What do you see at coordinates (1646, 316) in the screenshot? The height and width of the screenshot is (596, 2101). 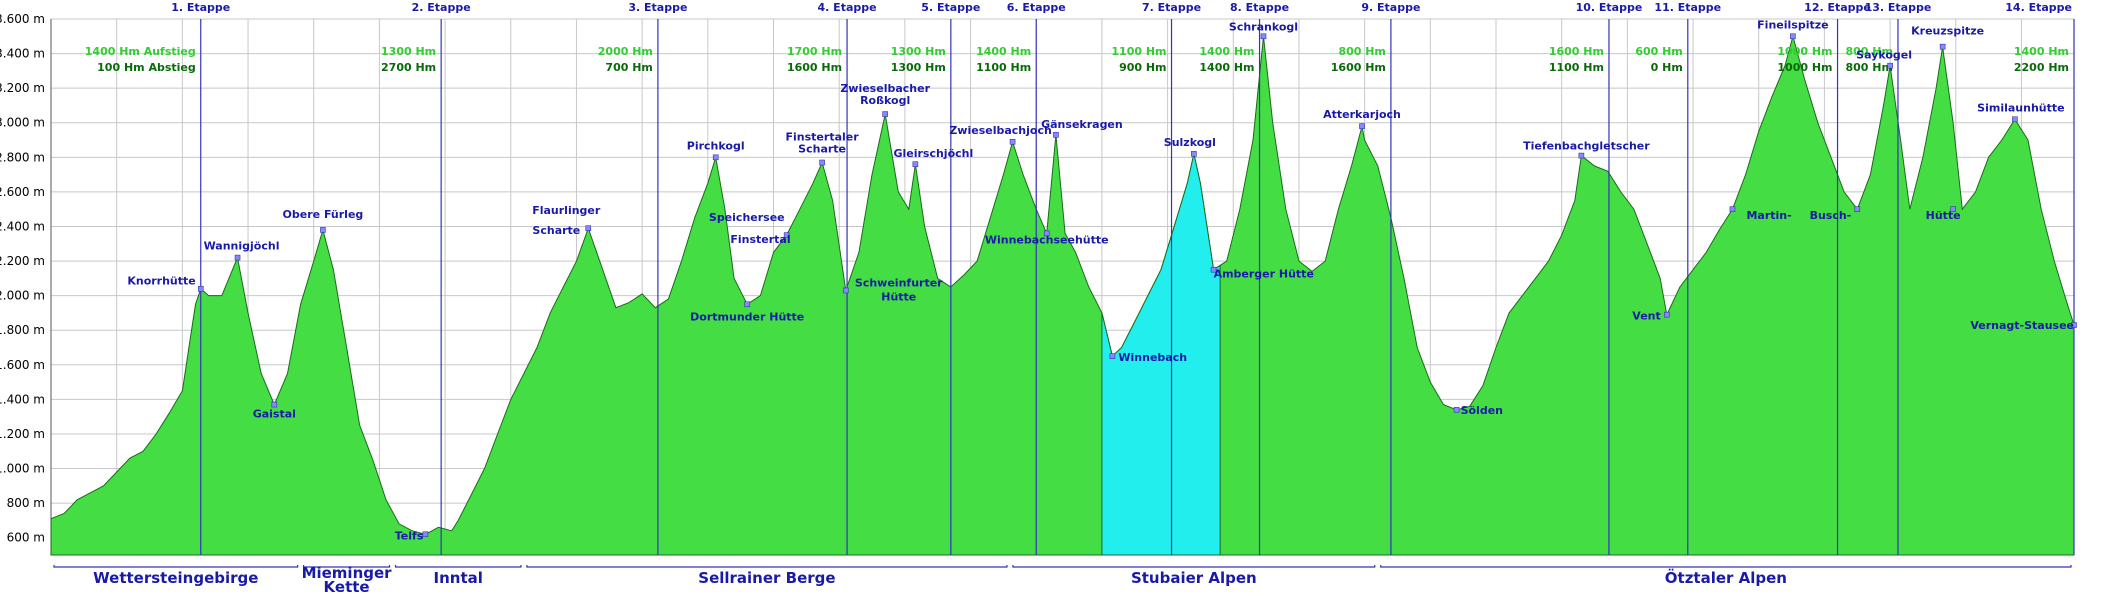 I see `place-label: Vent` at bounding box center [1646, 316].